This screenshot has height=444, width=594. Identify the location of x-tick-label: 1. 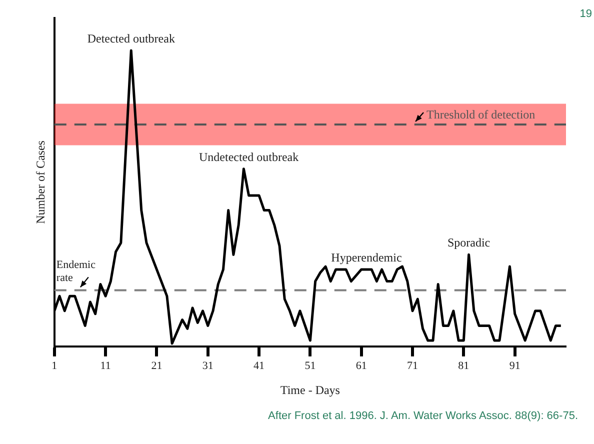
(55, 366).